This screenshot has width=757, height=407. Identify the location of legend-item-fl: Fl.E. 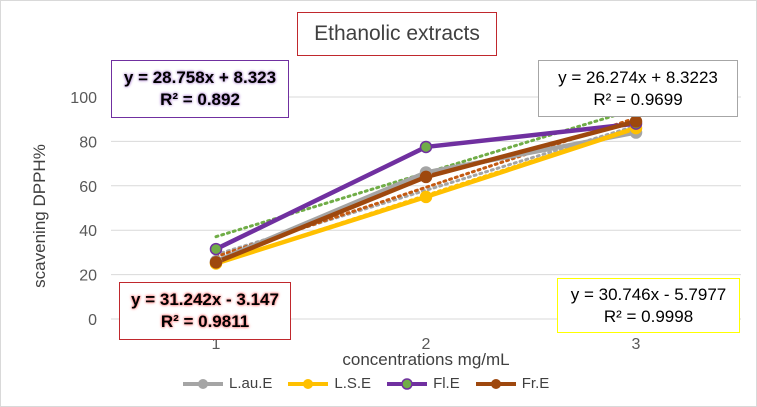
(422, 383).